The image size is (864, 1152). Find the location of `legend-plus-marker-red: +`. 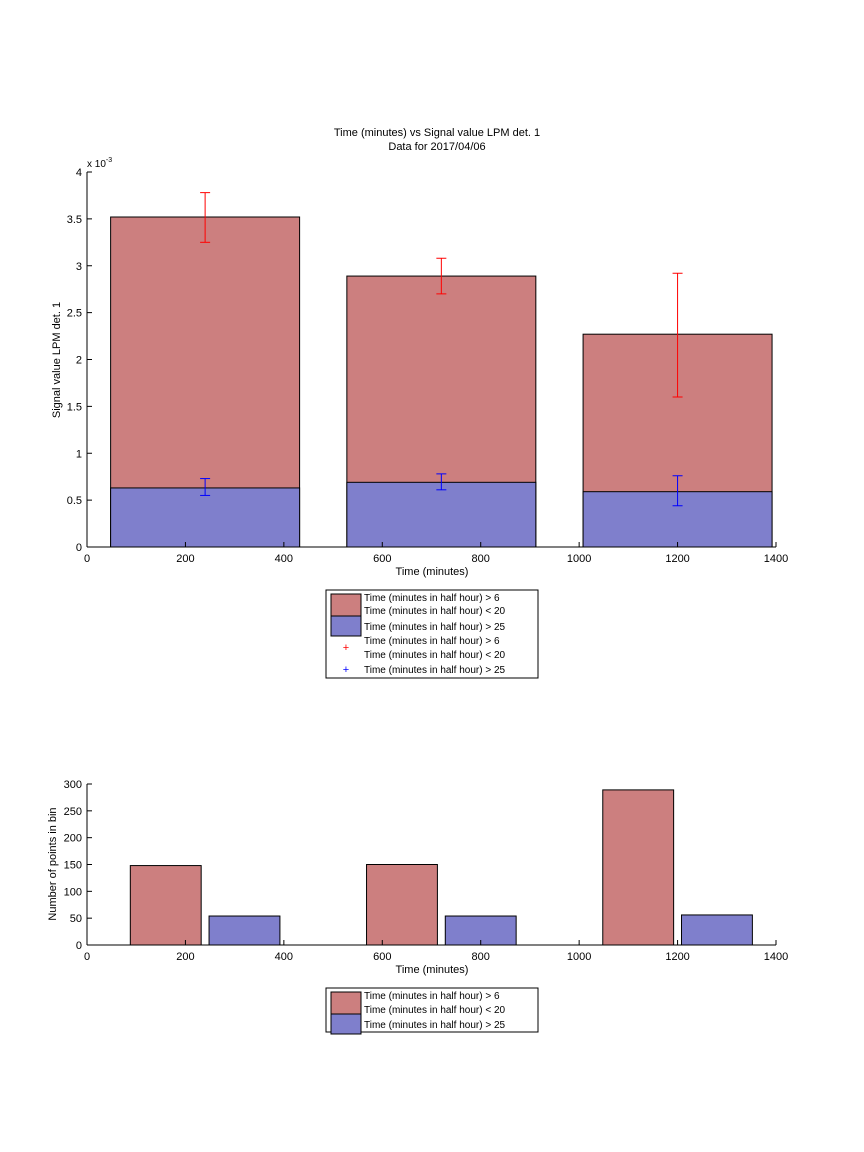

legend-plus-marker-red: + is located at coordinates (346, 648).